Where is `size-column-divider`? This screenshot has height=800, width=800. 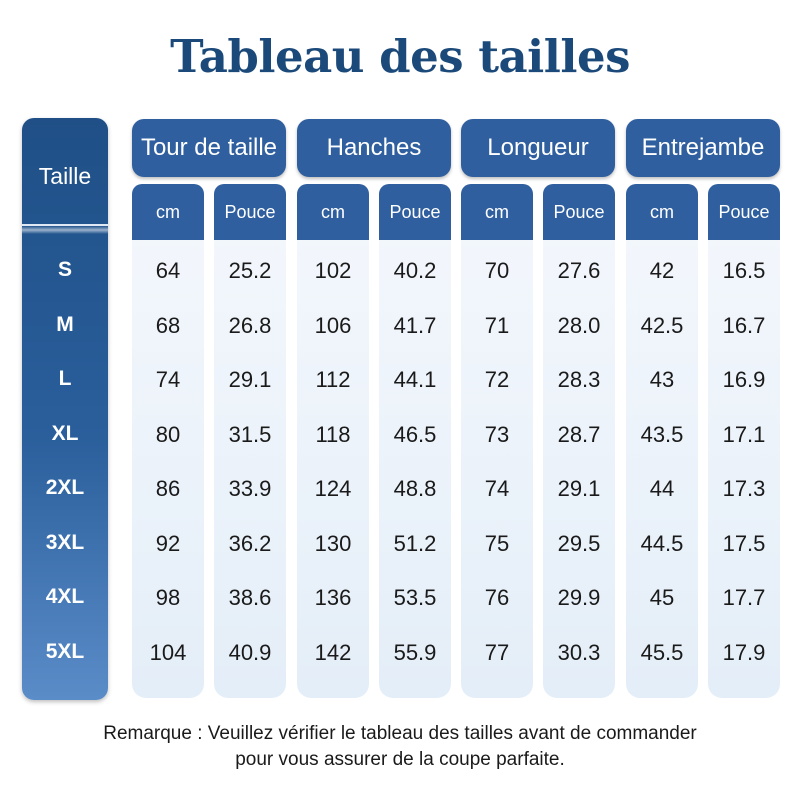 size-column-divider is located at coordinates (65, 229).